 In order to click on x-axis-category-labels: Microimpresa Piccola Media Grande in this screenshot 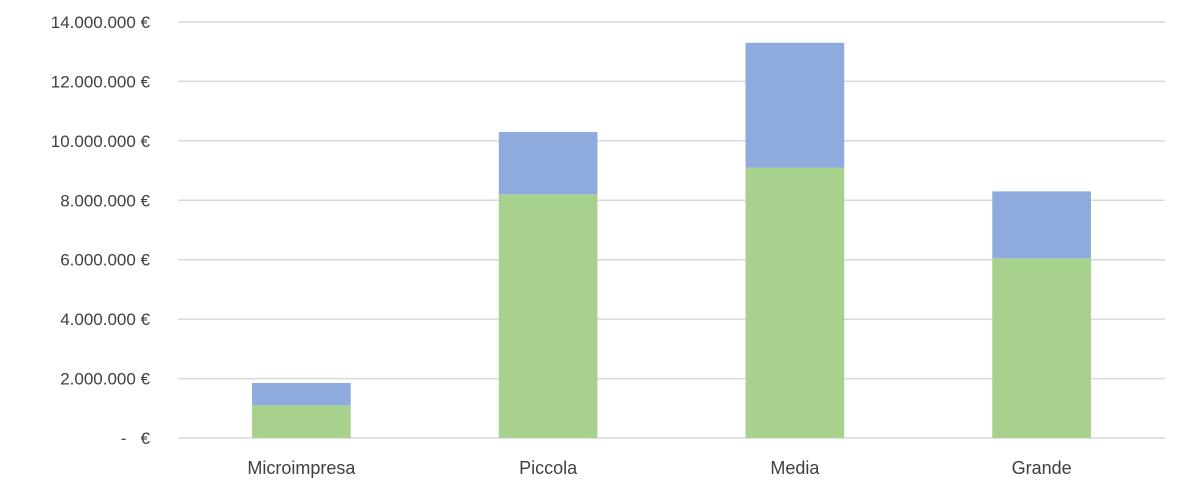, I will do `click(659, 468)`.